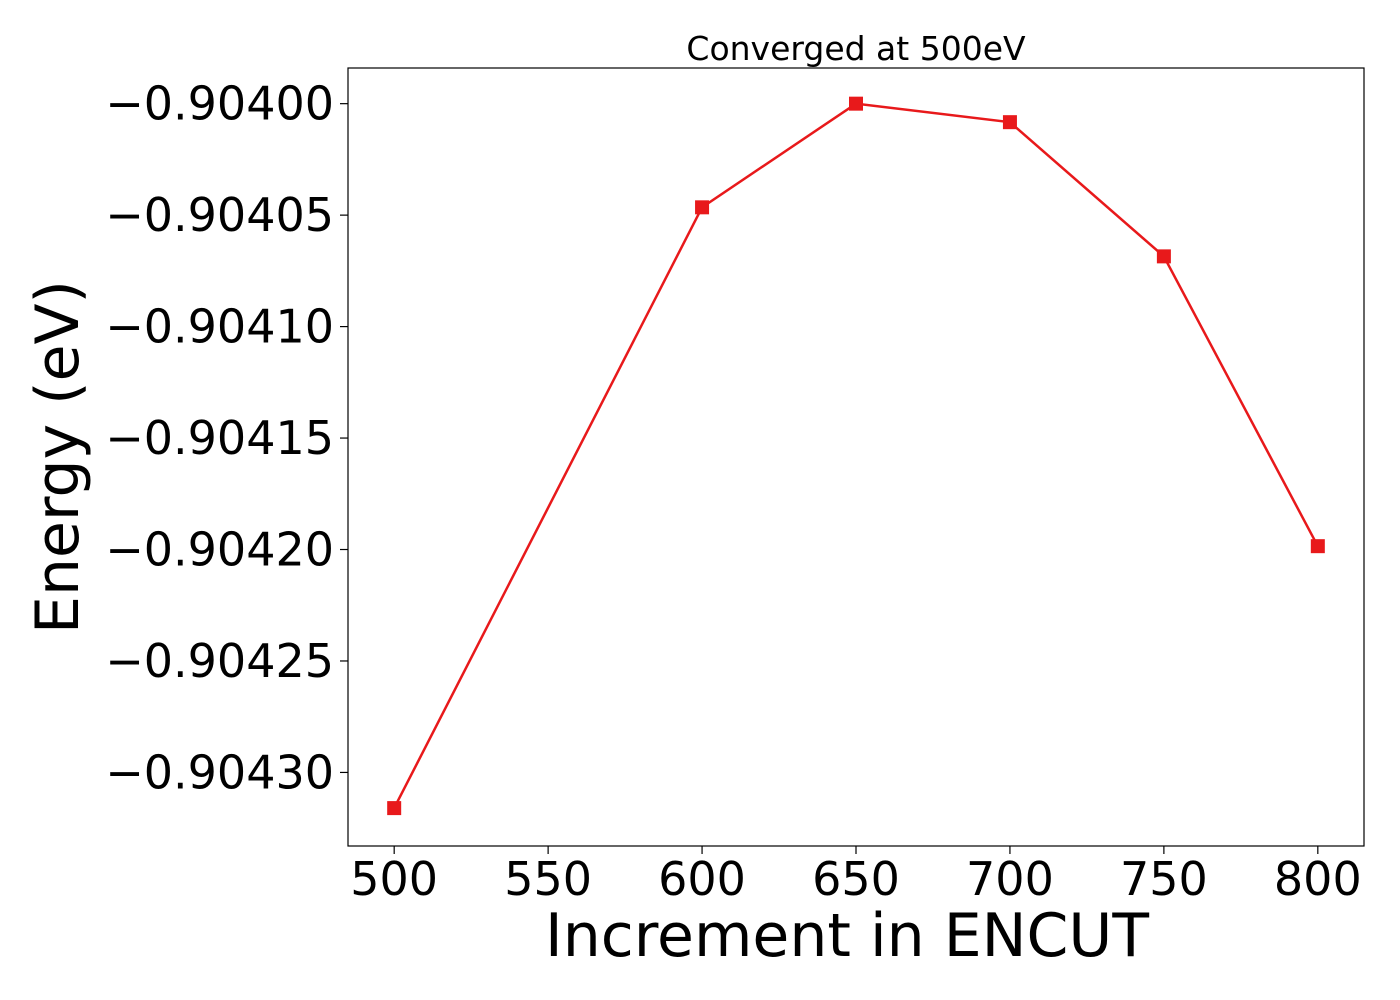 Image resolution: width=1400 pixels, height=1000 pixels. Describe the element at coordinates (219, 438) in the screenshot. I see `y-tick-label: −0.90415` at that location.